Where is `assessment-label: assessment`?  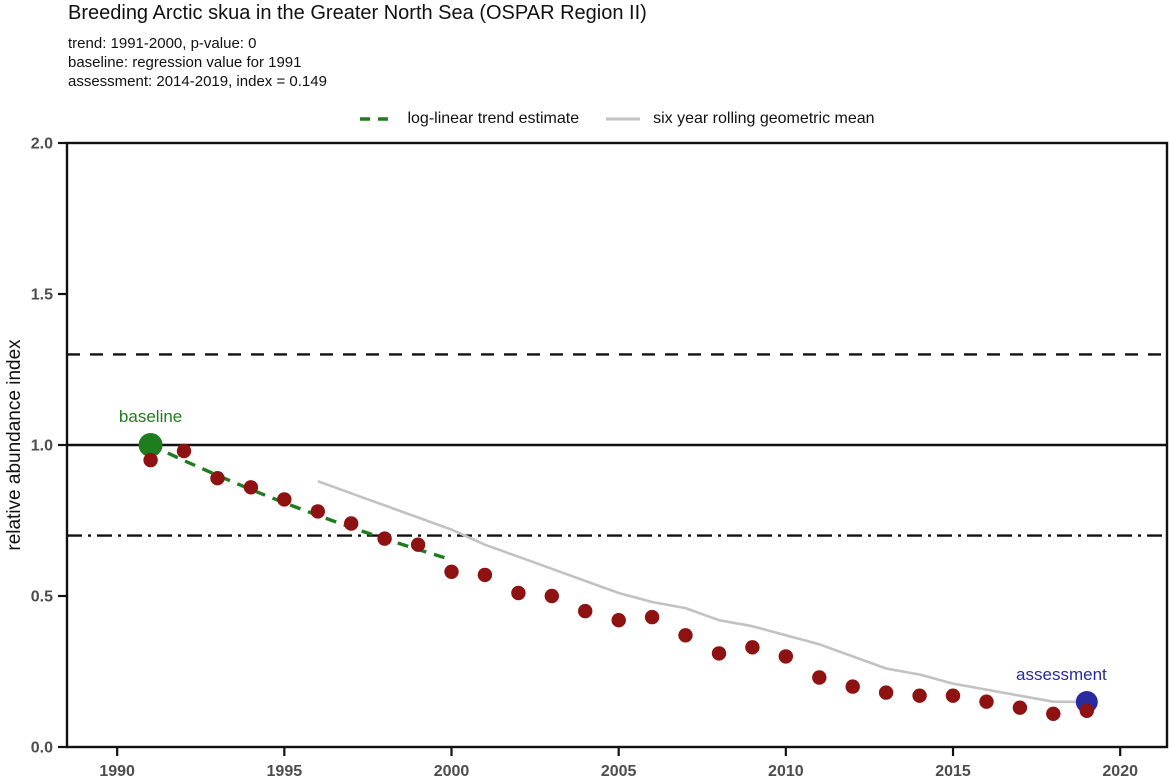 assessment-label: assessment is located at coordinates (1061, 674).